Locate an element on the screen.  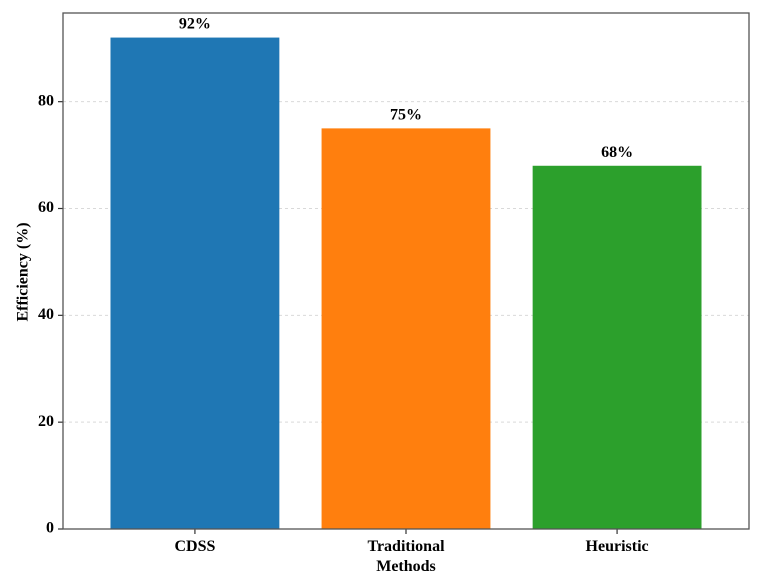
x-axis-ticks: CDSS Traditional Methods Heuristic is located at coordinates (411, 551).